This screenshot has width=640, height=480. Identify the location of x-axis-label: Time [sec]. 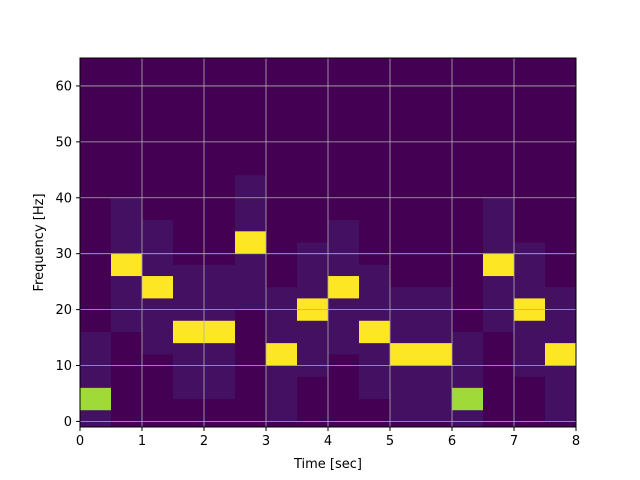
(327, 464).